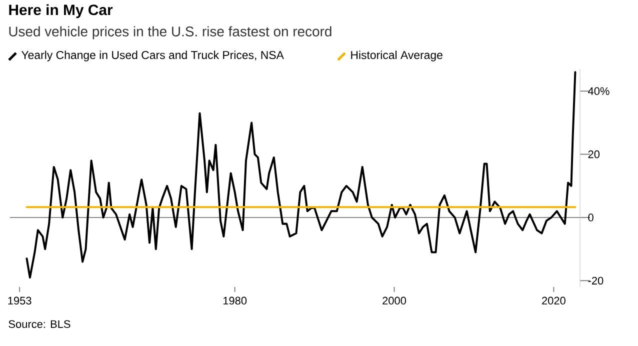 The width and height of the screenshot is (638, 346). I want to click on chart-title: Here in My Car, so click(61, 11).